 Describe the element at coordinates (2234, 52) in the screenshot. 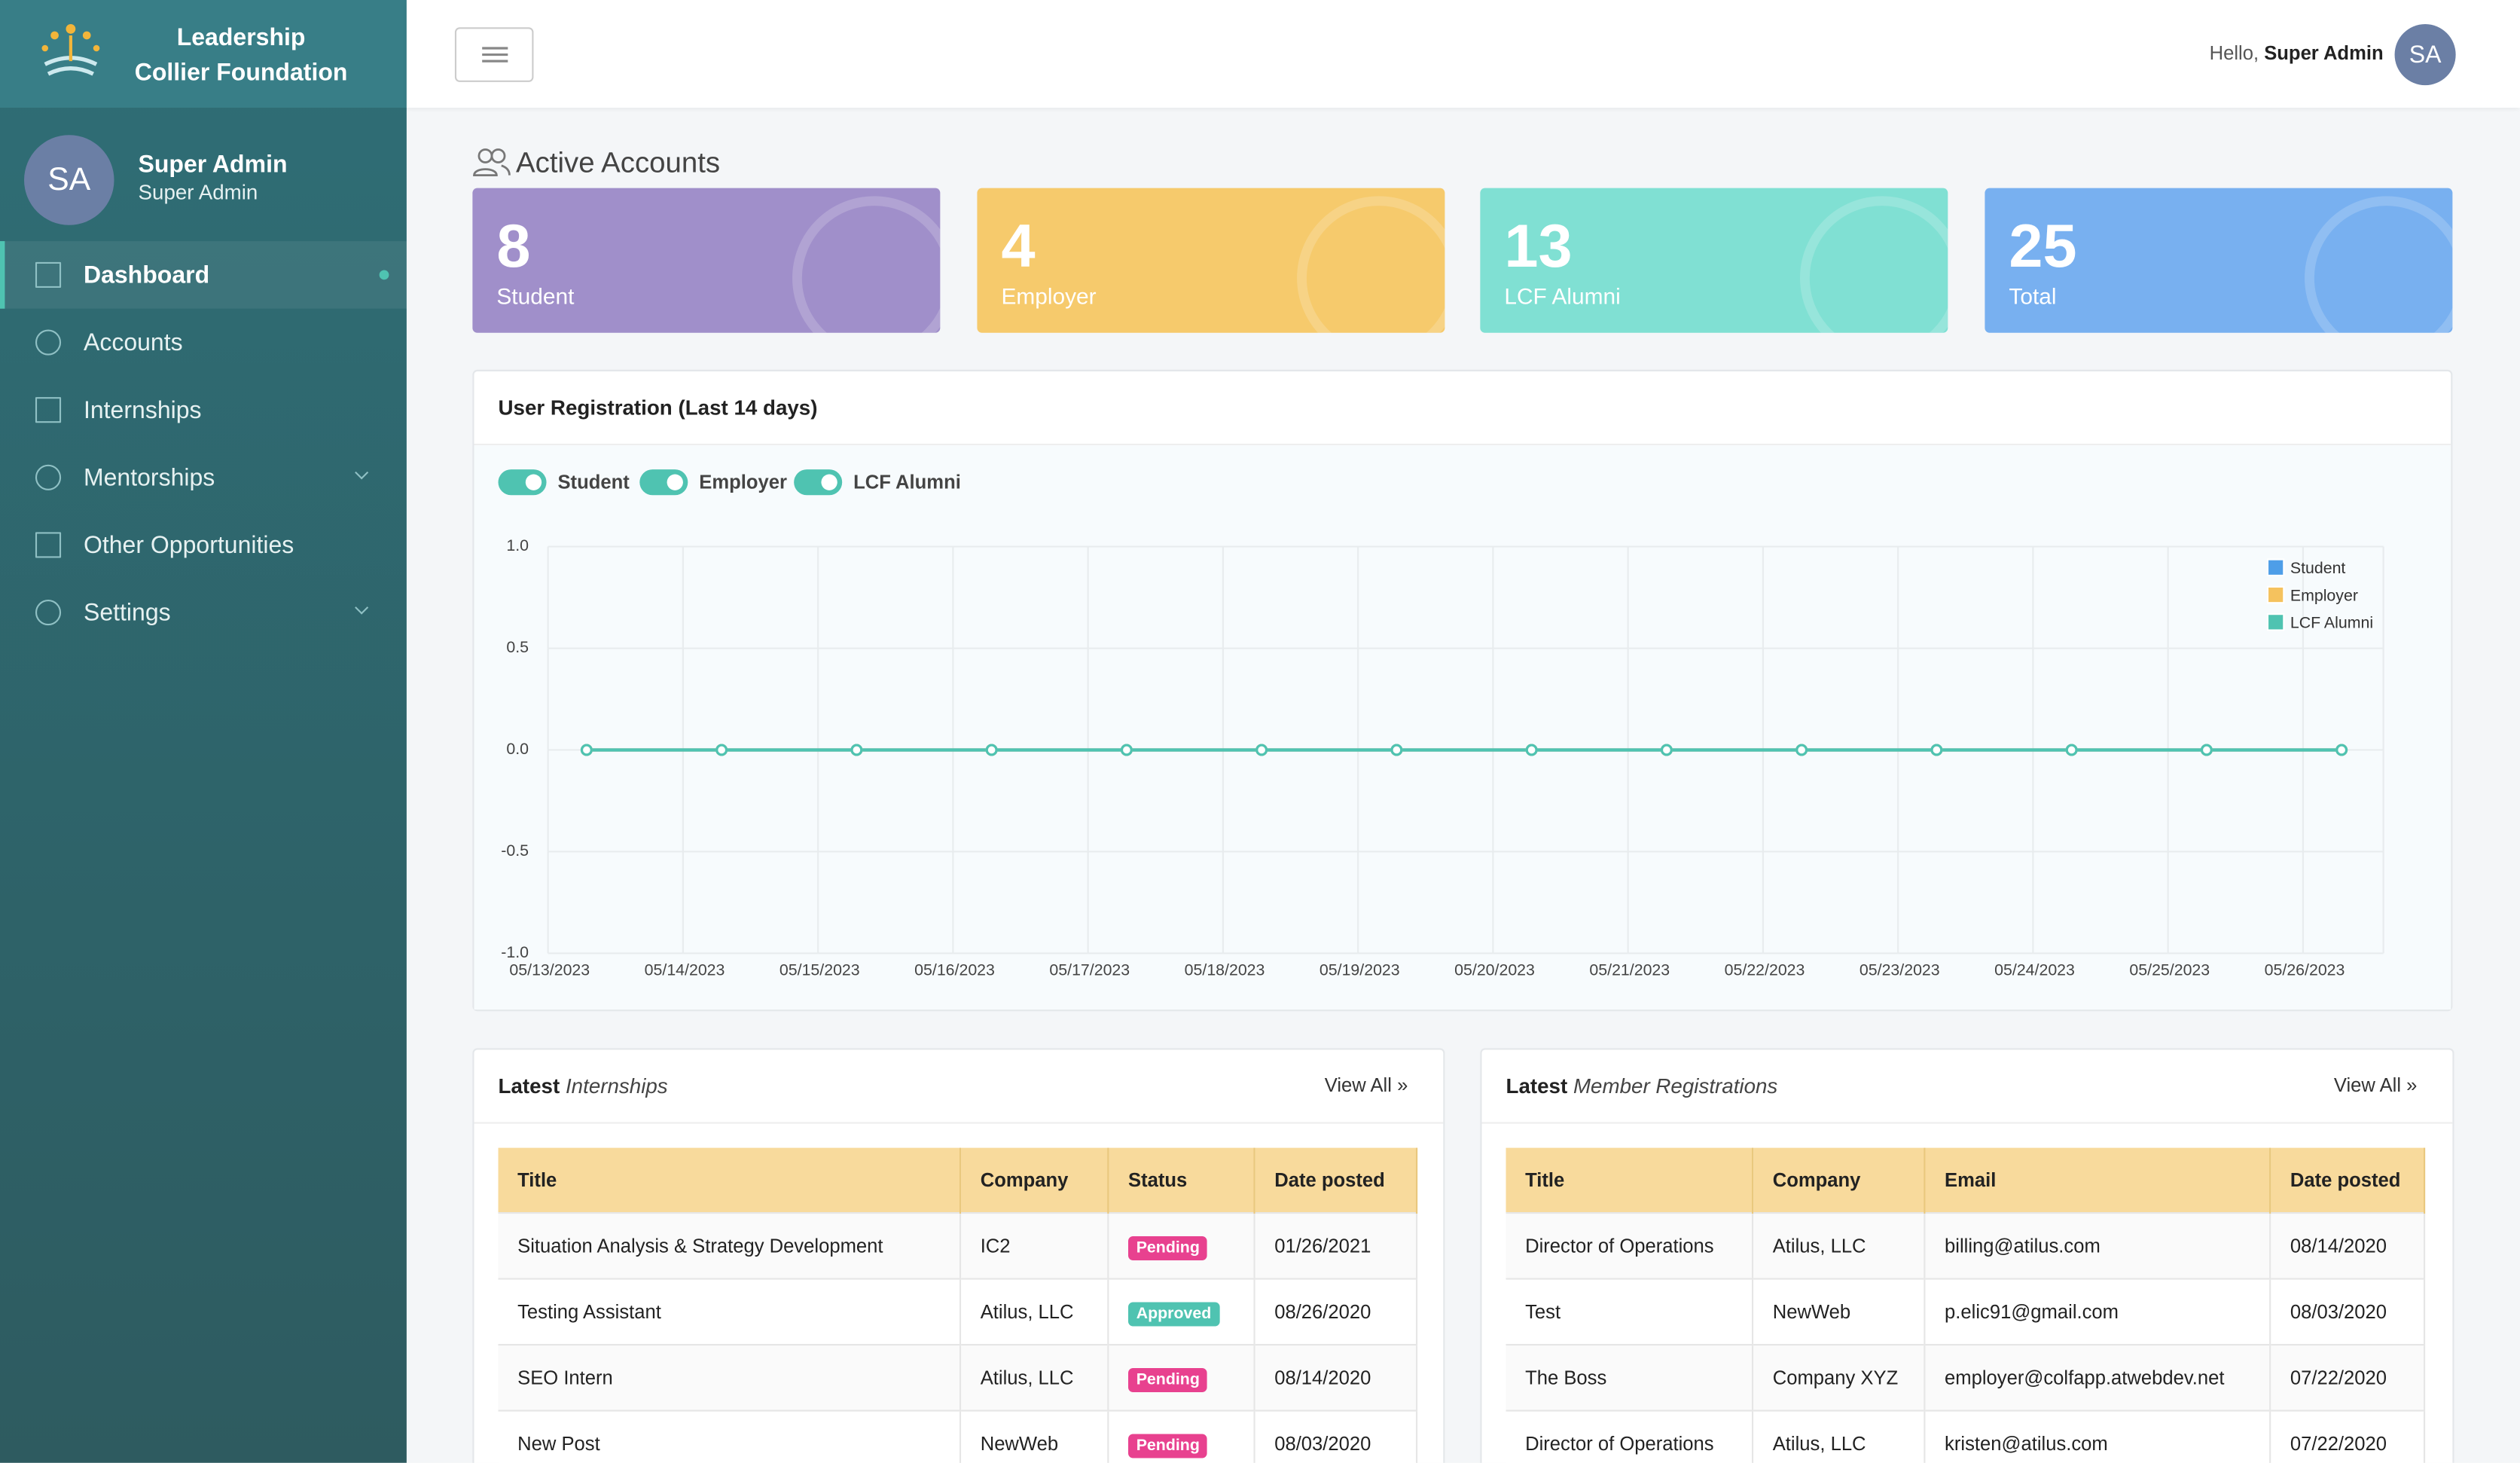

I see `greeting-text: Hello,` at that location.